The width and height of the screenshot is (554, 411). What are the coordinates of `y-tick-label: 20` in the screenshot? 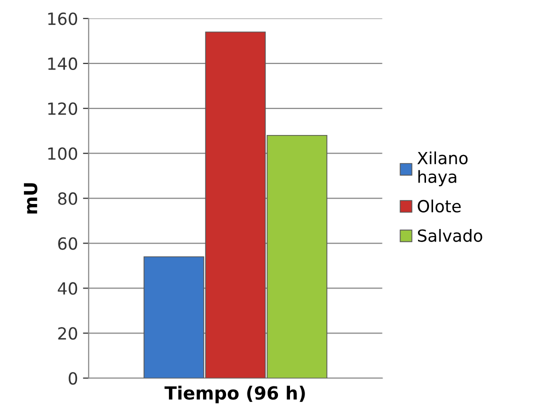 It's located at (68, 333).